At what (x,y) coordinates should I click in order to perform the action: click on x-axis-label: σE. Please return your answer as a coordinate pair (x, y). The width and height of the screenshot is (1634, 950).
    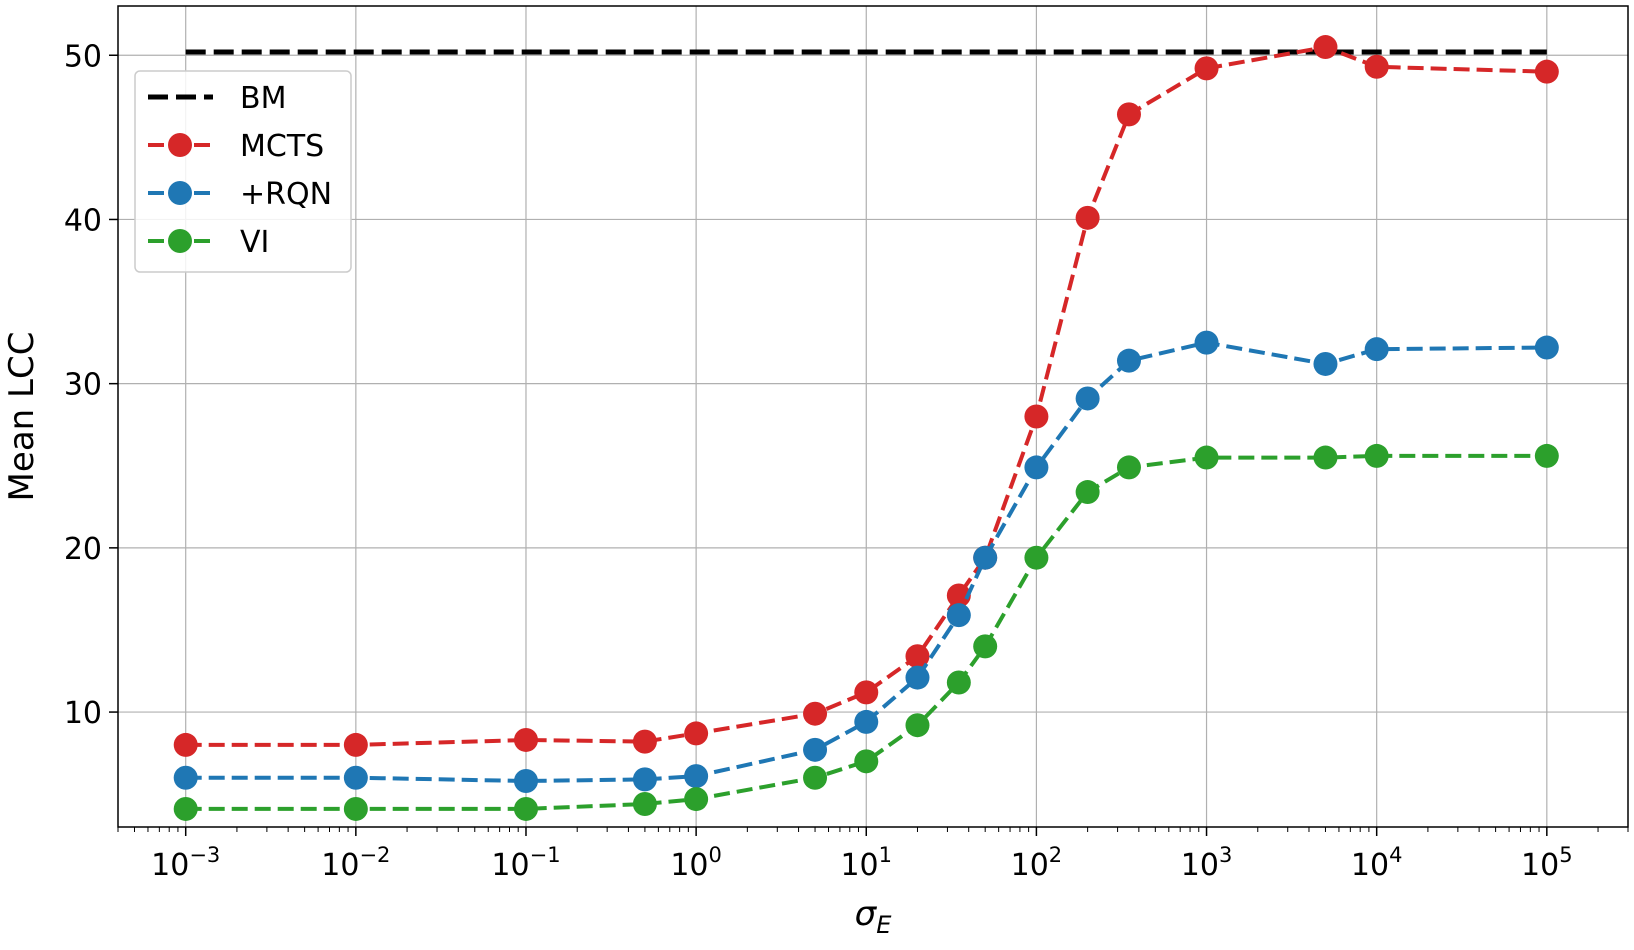
    Looking at the image, I should click on (874, 916).